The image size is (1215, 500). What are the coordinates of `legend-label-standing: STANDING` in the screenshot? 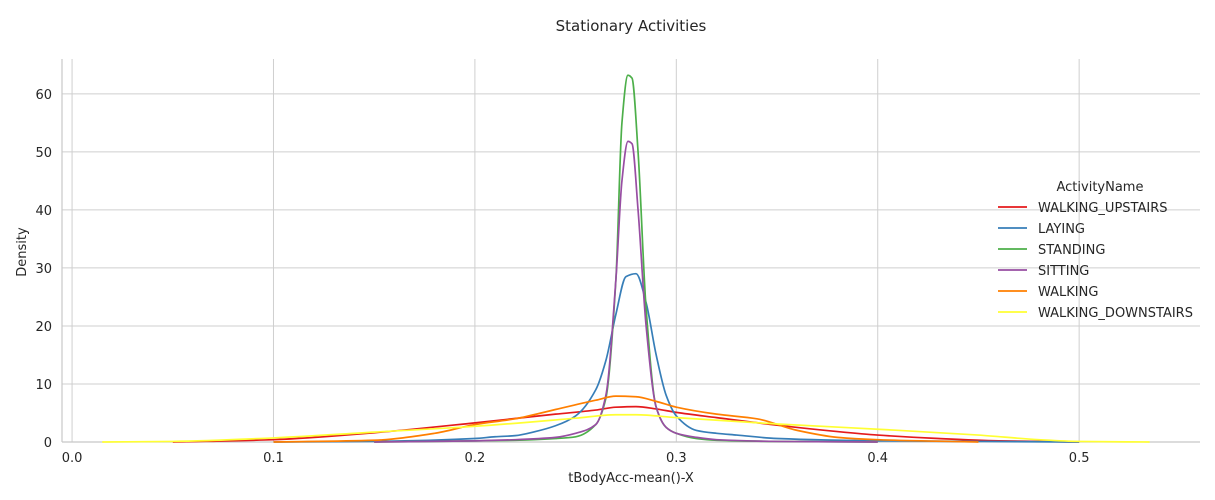 It's located at (1071, 250).